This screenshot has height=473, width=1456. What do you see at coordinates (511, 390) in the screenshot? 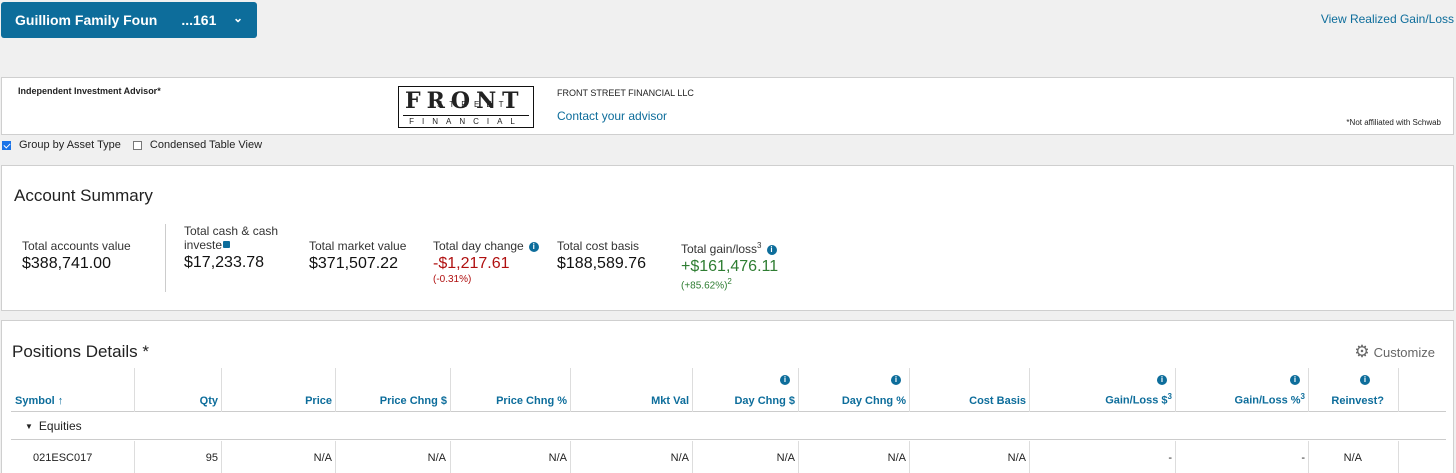
I see `column-price-chng-pct: Price Chng %` at bounding box center [511, 390].